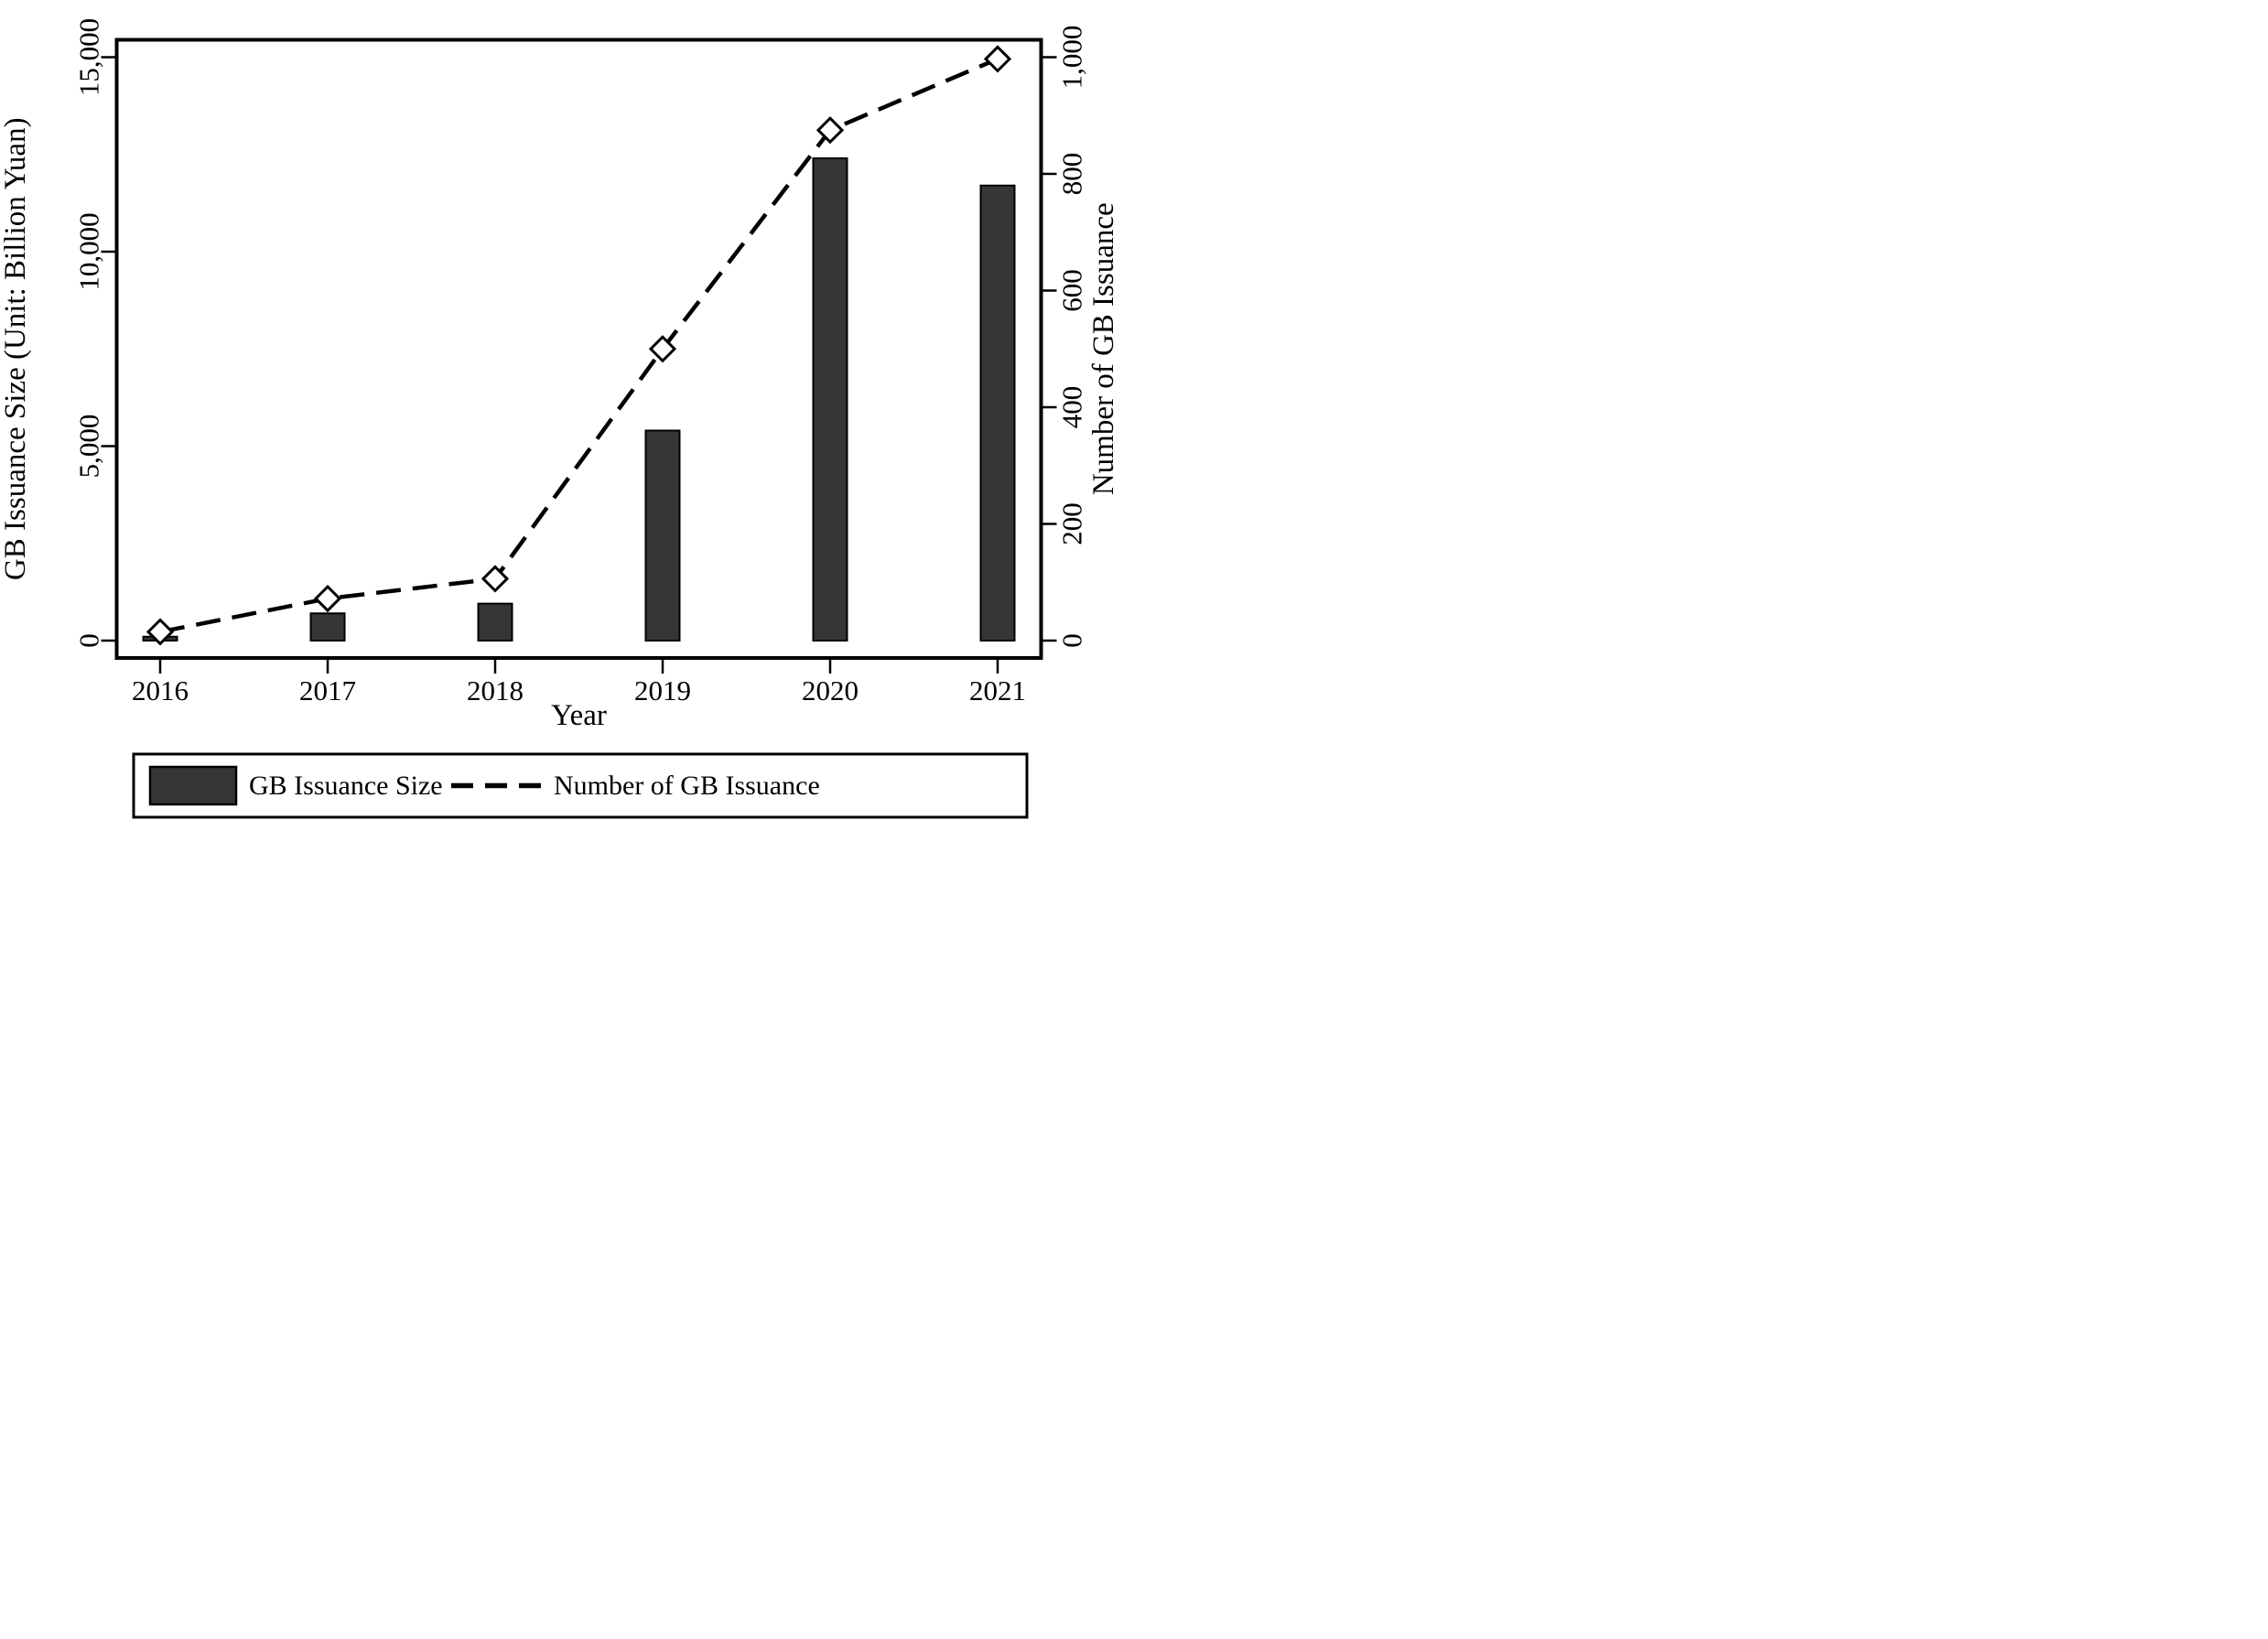 The height and width of the screenshot is (1639, 2268). Describe the element at coordinates (495, 690) in the screenshot. I see `x-axis-tick-label: 2018` at that location.